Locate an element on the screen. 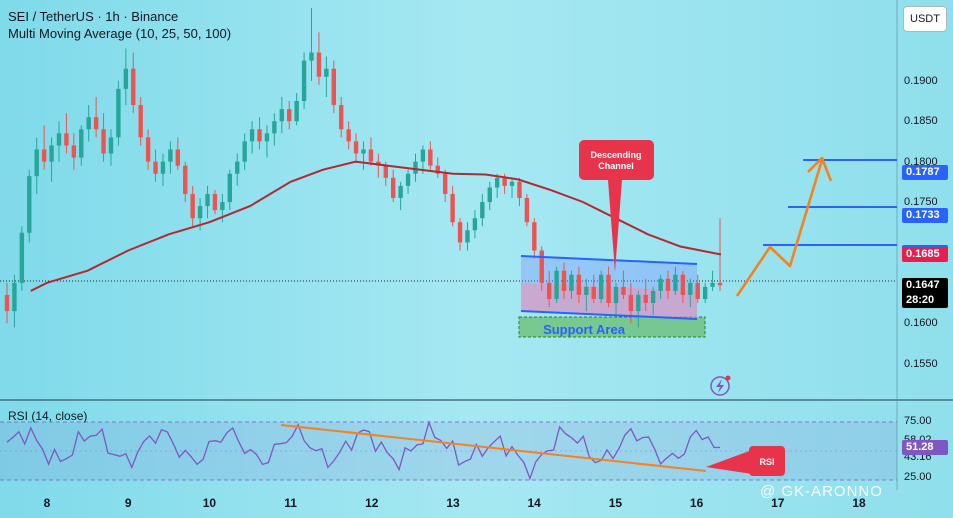 This screenshot has height=518, width=953. time-tick: 18 is located at coordinates (859, 503).